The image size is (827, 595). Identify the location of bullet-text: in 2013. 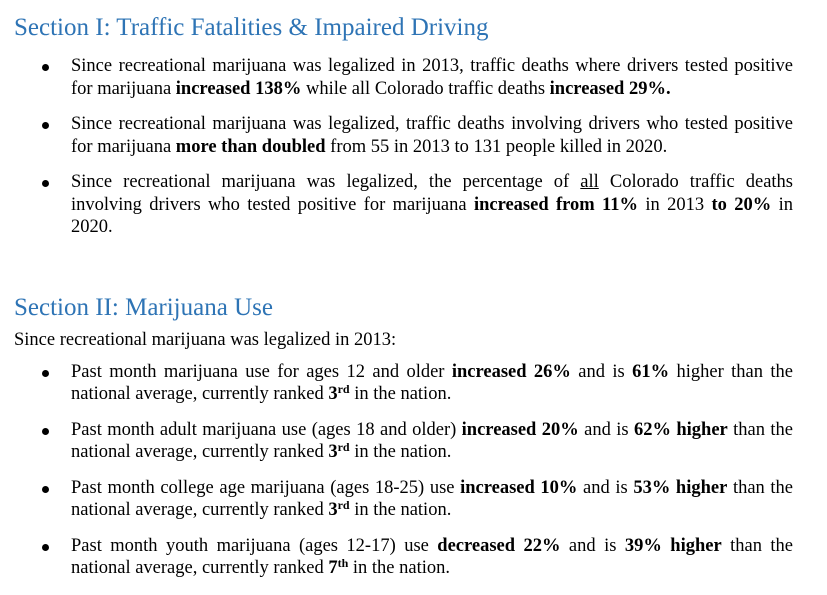
(675, 204).